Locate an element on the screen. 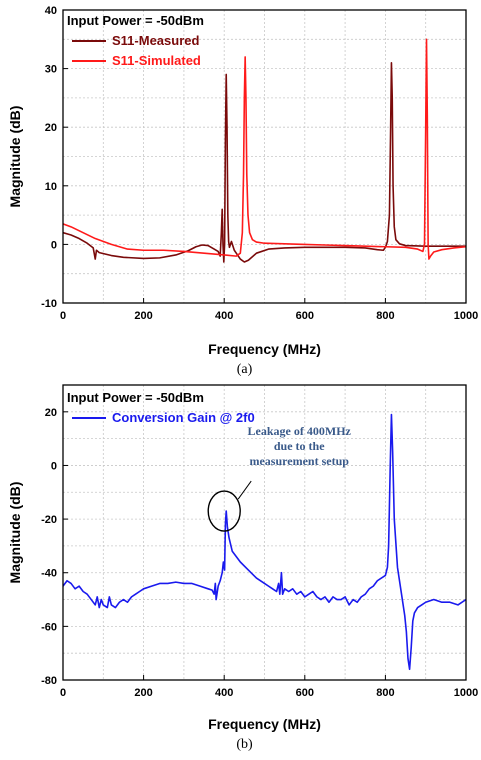 This screenshot has height=760, width=481. y-tick-label: 10 is located at coordinates (51, 187).